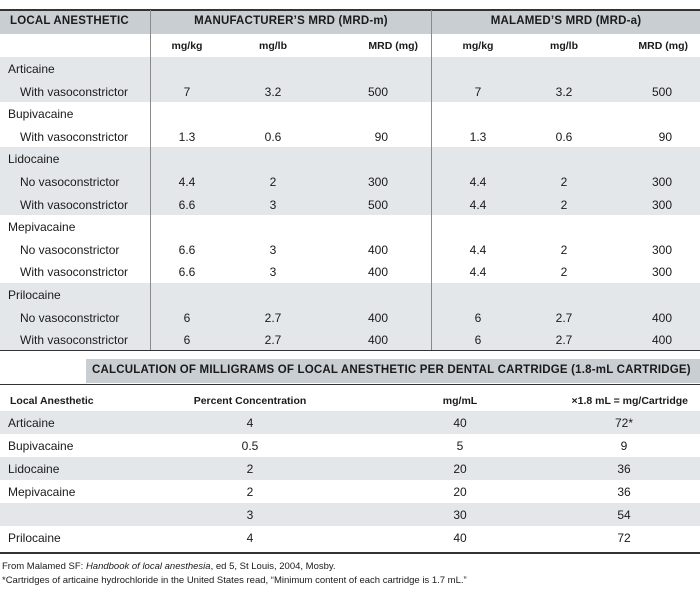  What do you see at coordinates (350, 350) in the screenshot?
I see `mrd-bottom-rule` at bounding box center [350, 350].